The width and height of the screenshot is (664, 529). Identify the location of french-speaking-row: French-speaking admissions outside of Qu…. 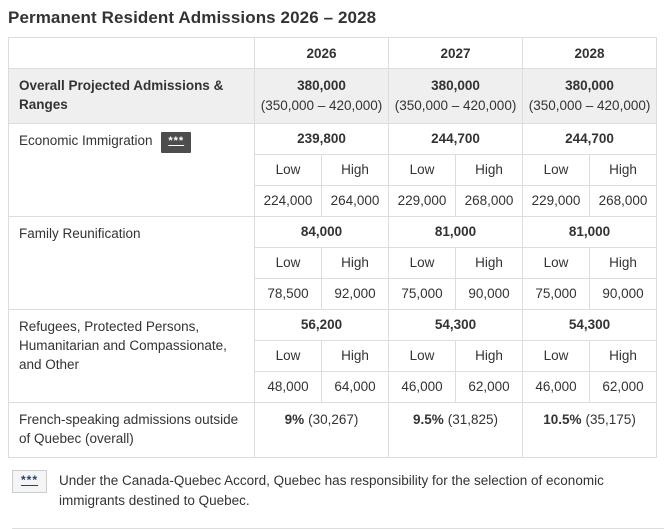
(333, 429).